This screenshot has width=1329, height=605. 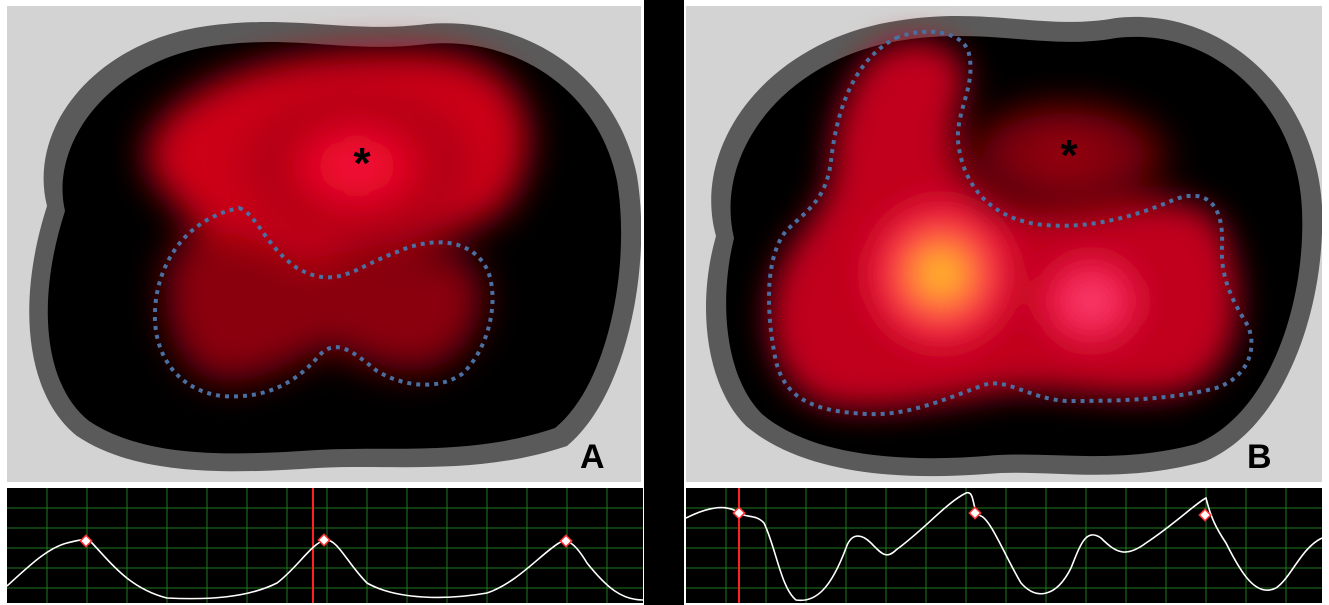 I want to click on panel-divider, so click(x=664, y=302).